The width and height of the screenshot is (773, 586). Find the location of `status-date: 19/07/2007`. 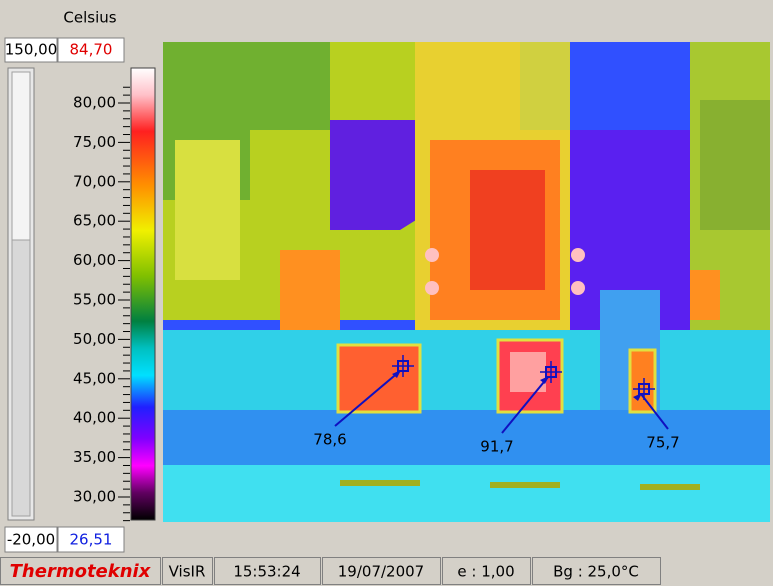

status-date: 19/07/2007 is located at coordinates (381, 572).